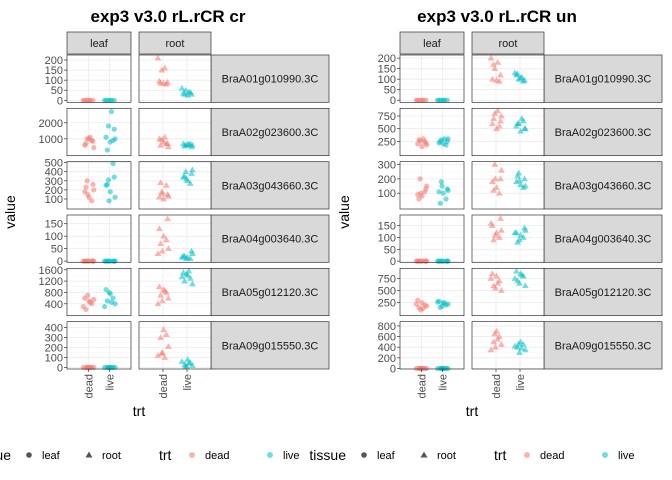 The width and height of the screenshot is (672, 480). Describe the element at coordinates (5, 455) in the screenshot. I see `legend-tissue-title: tissue` at that location.